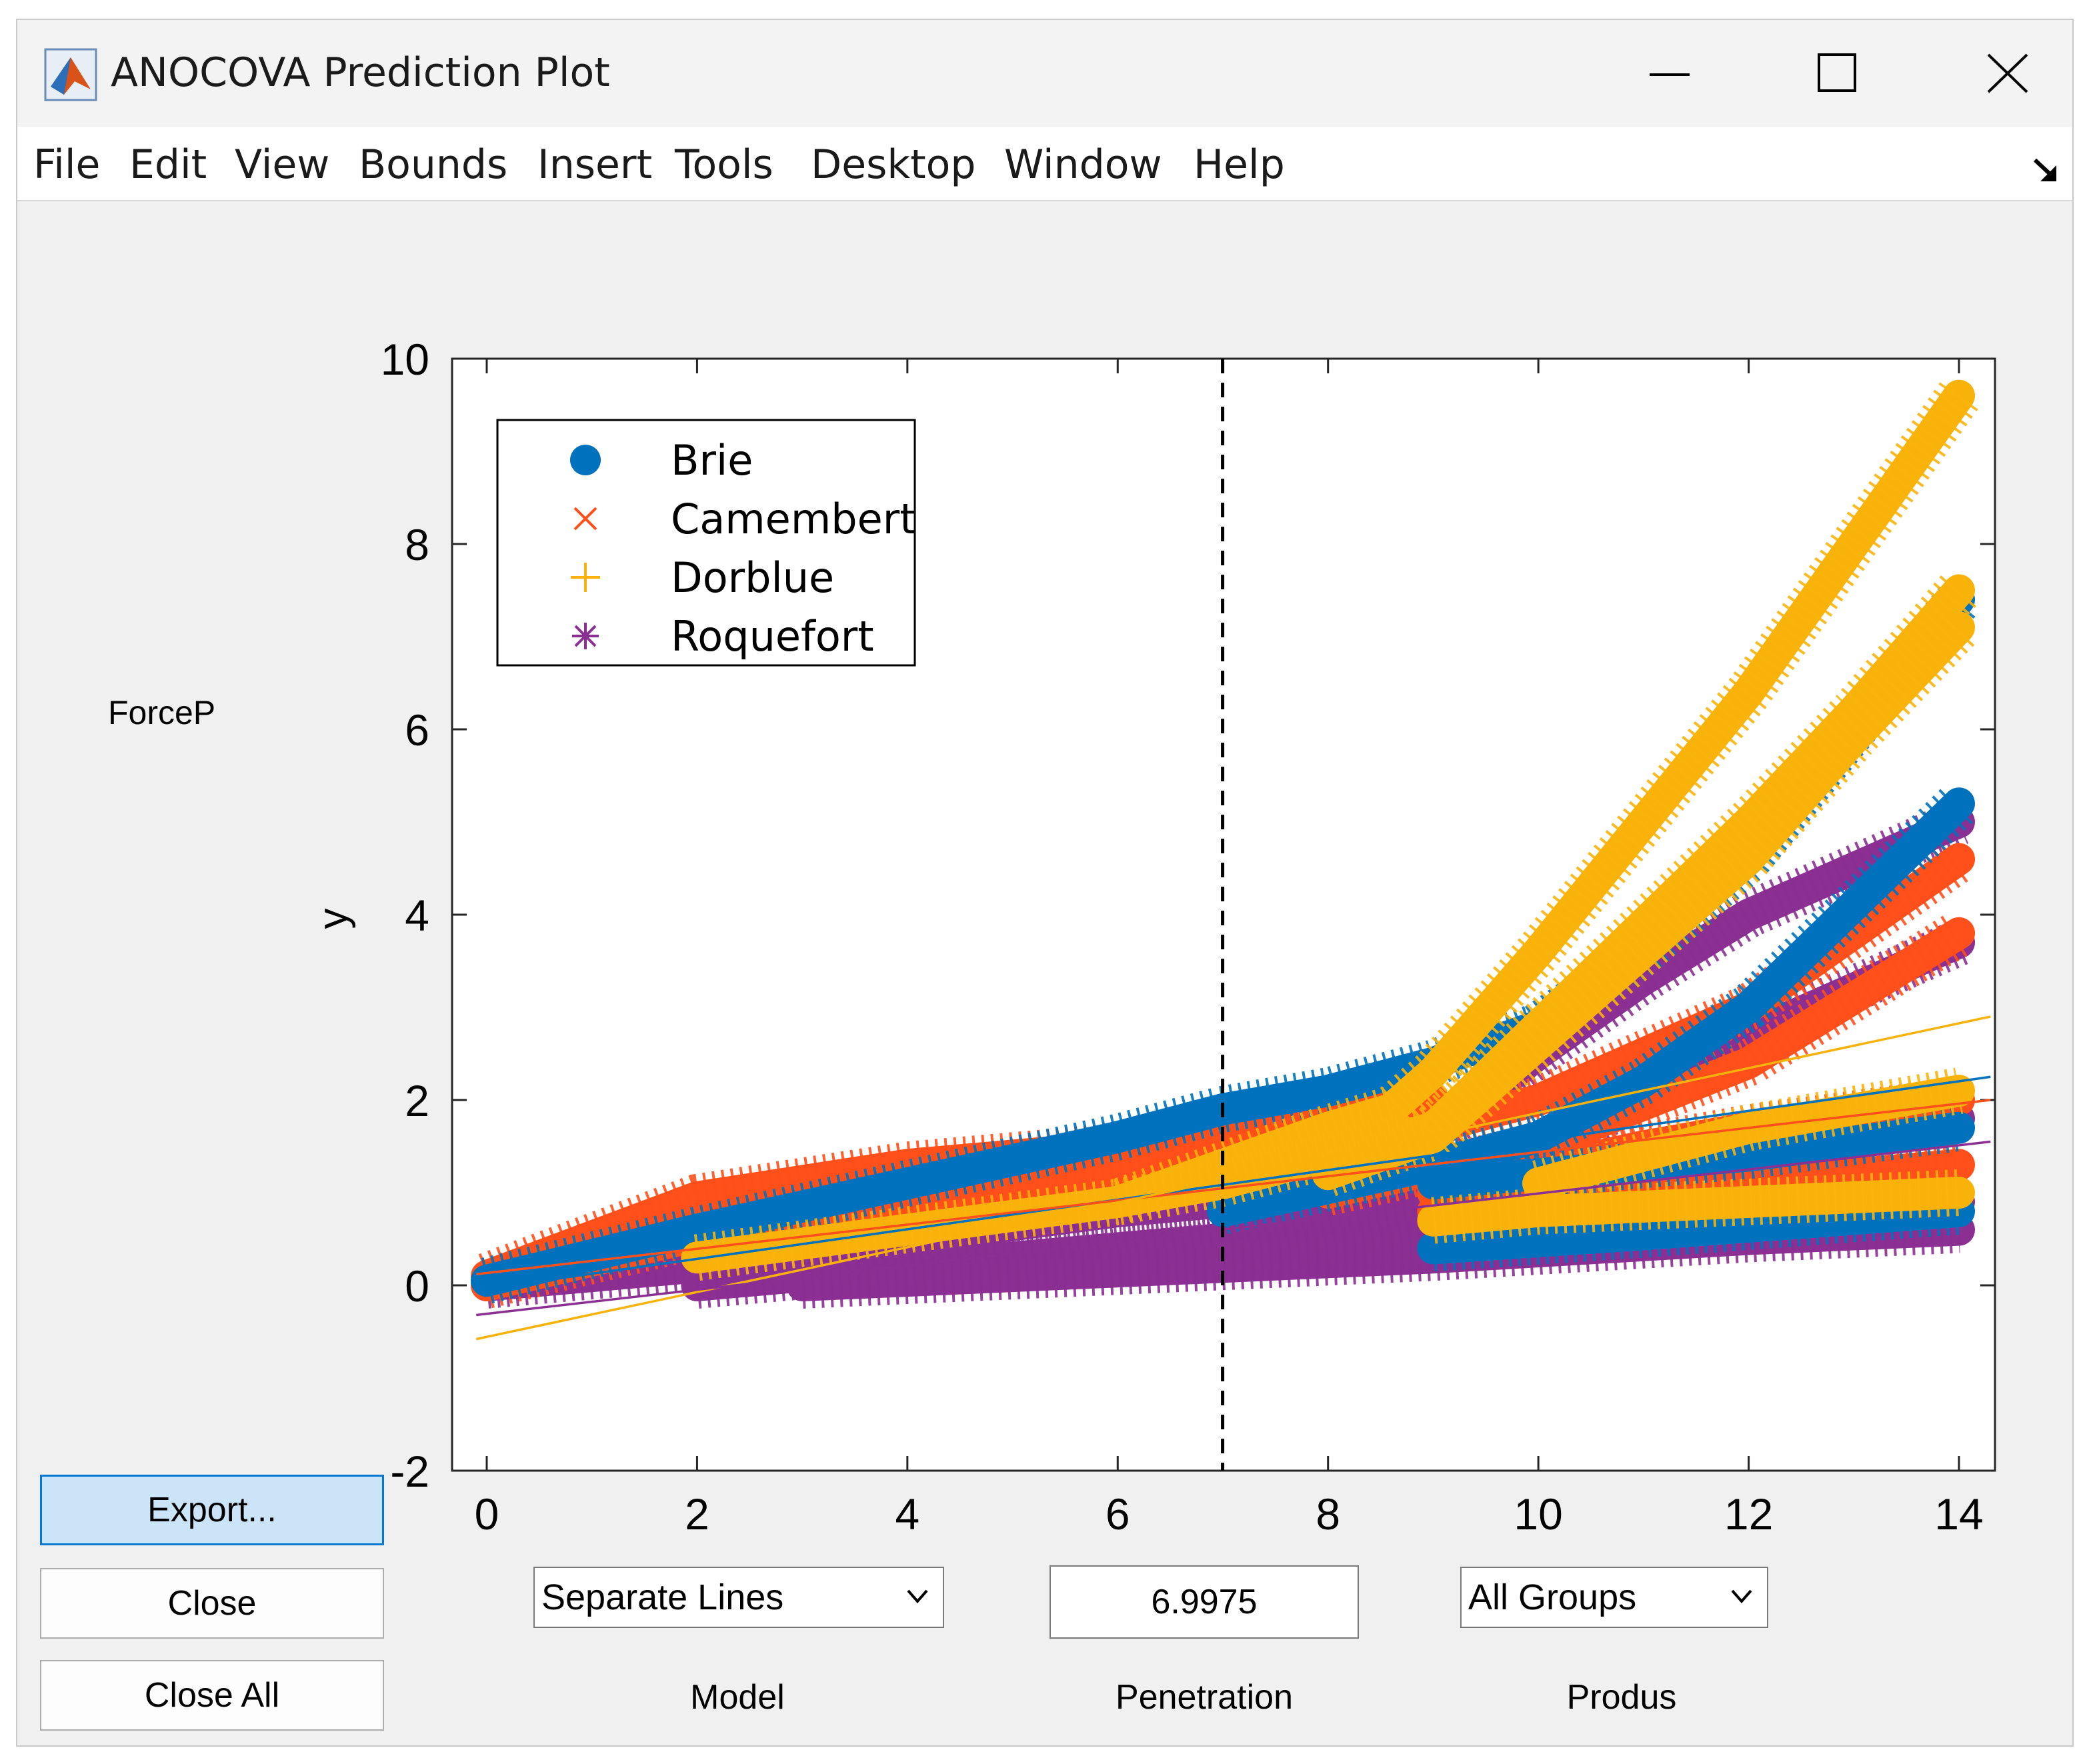 The image size is (2091, 1764). Describe the element at coordinates (1204, 1697) in the screenshot. I see `penetration-caption: Penetration` at that location.